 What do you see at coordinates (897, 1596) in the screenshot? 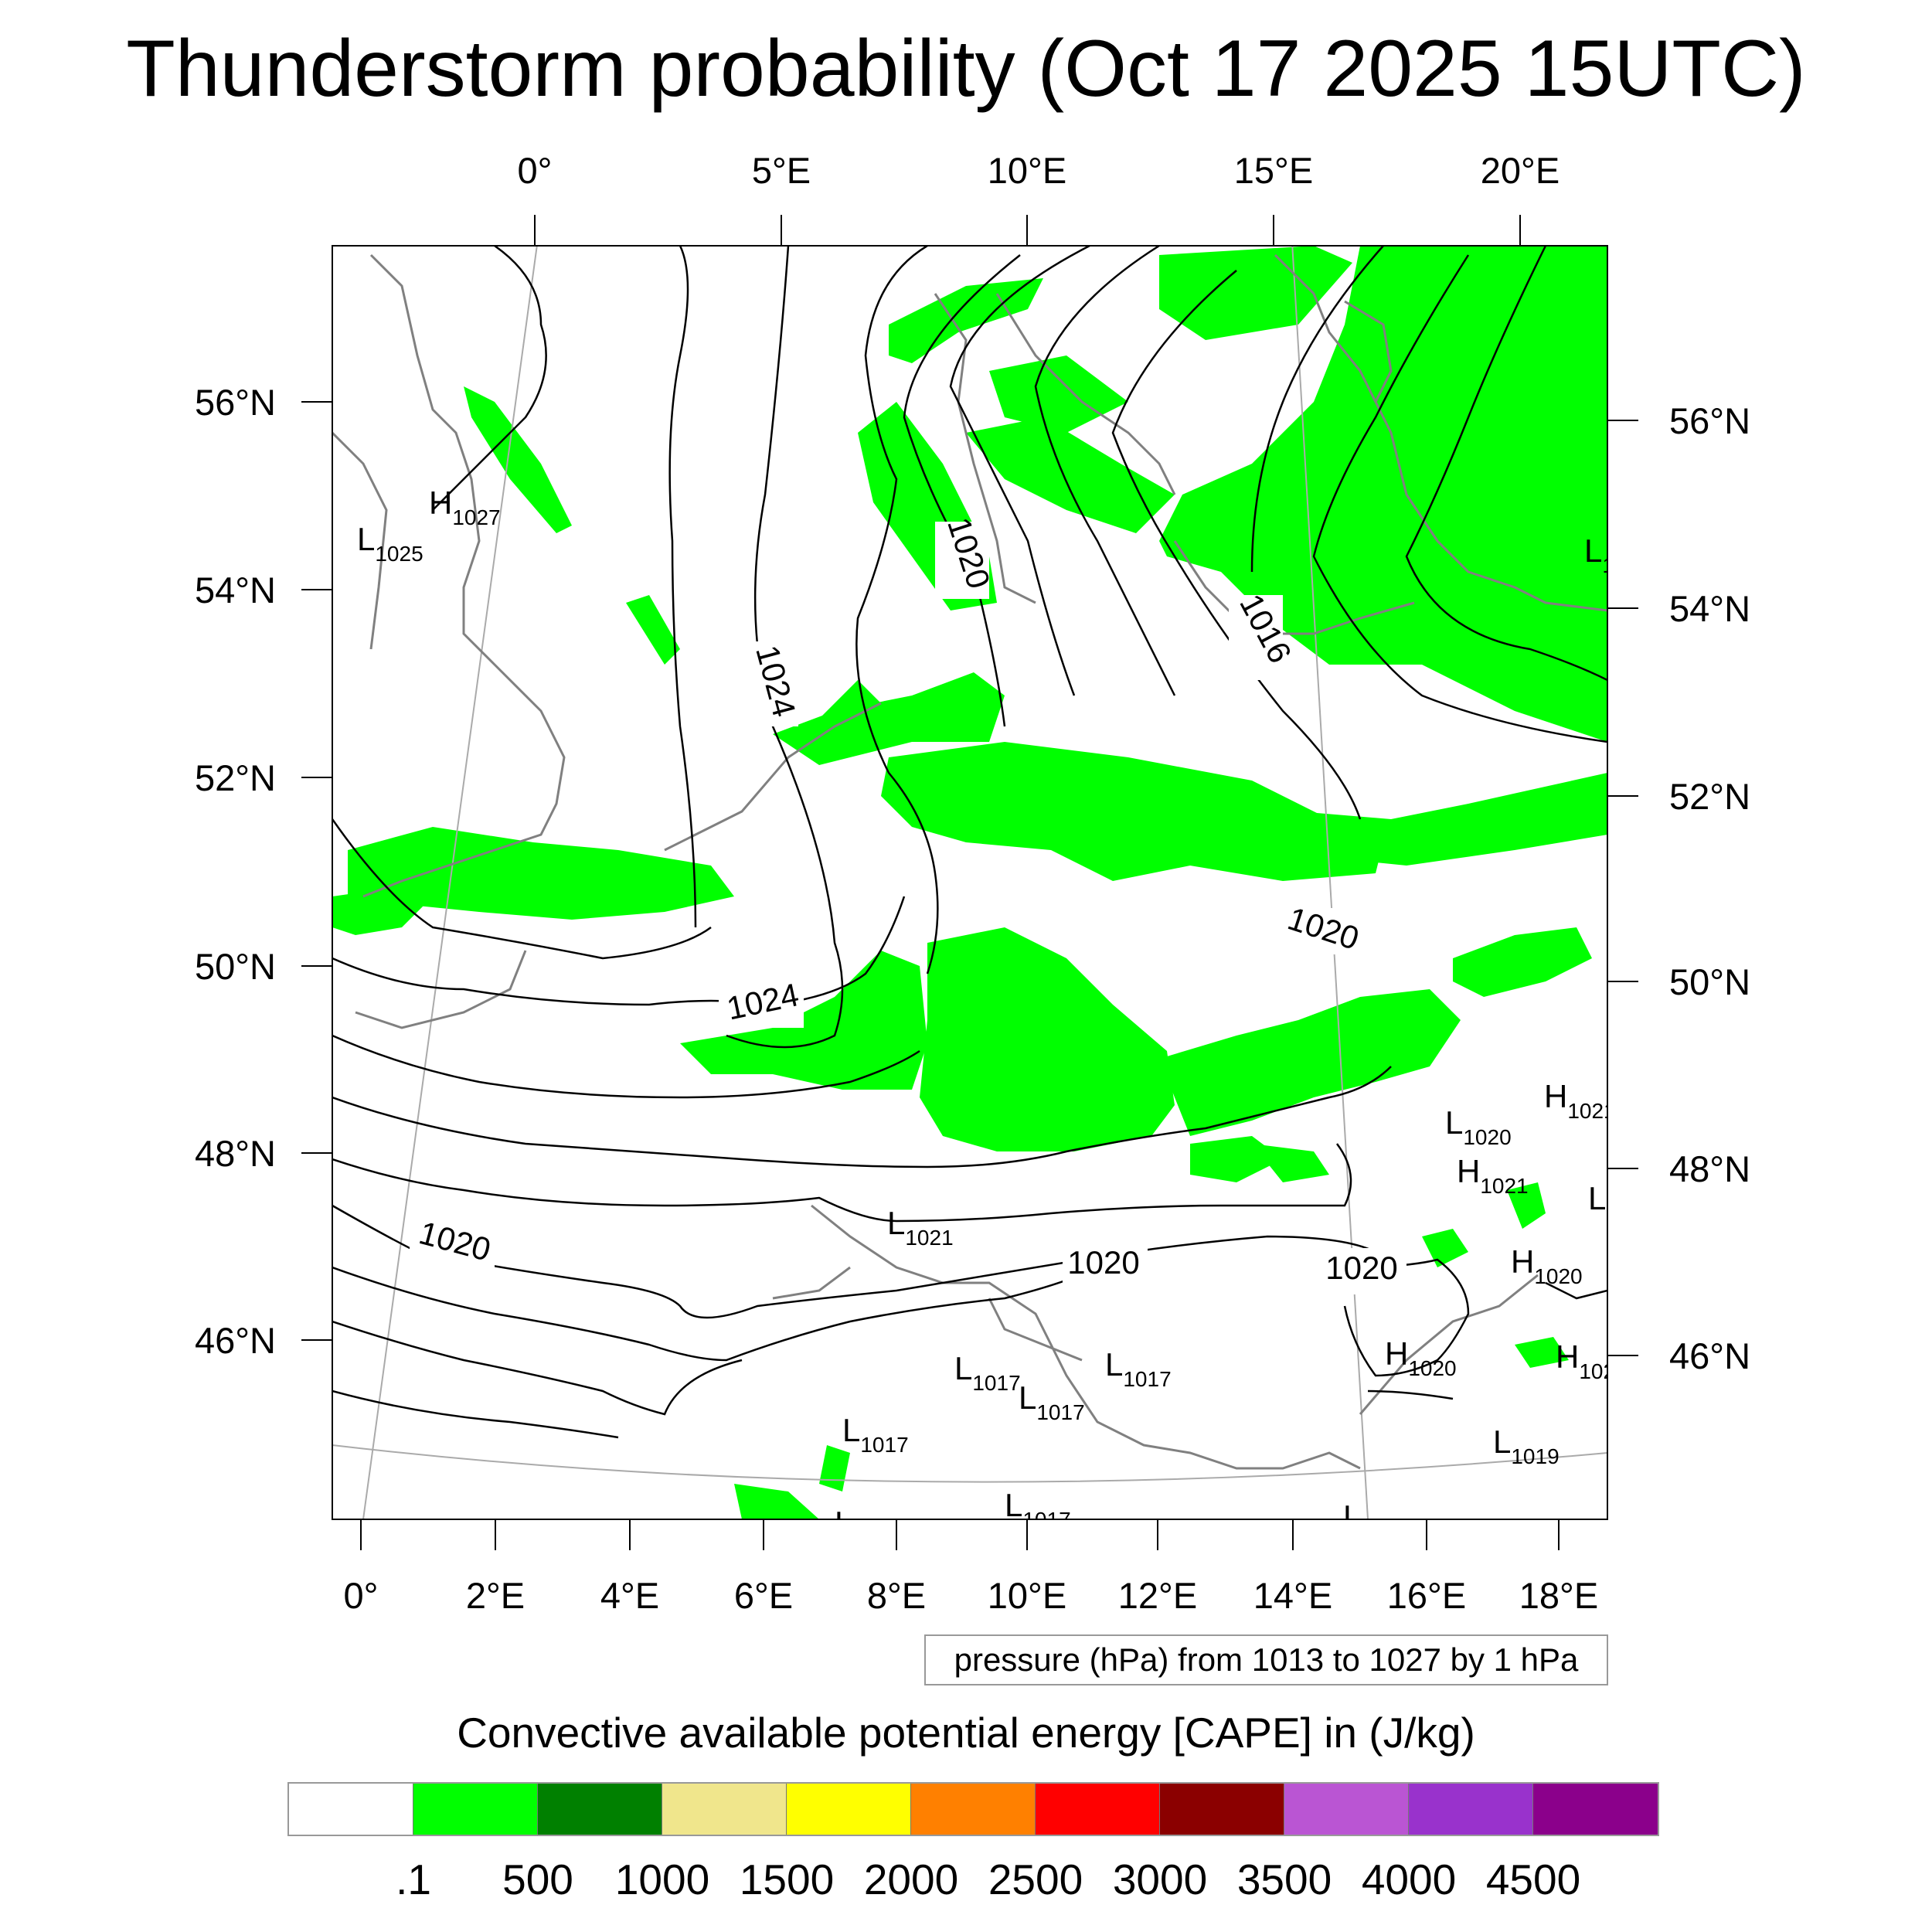
I see `bottom-lon-label: 8°E` at bounding box center [897, 1596].